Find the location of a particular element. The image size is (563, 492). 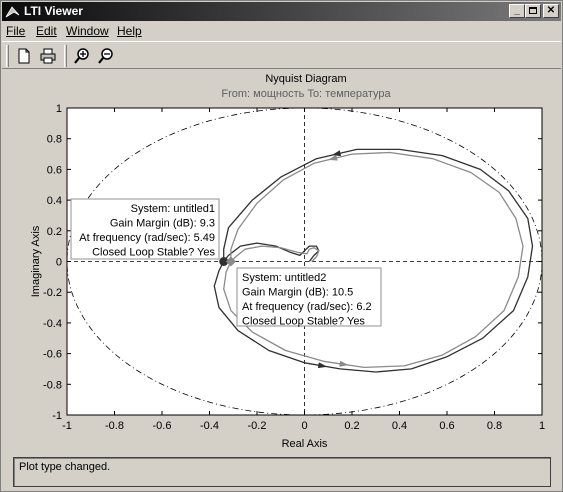

x-tick-label: 0.4 is located at coordinates (399, 426).